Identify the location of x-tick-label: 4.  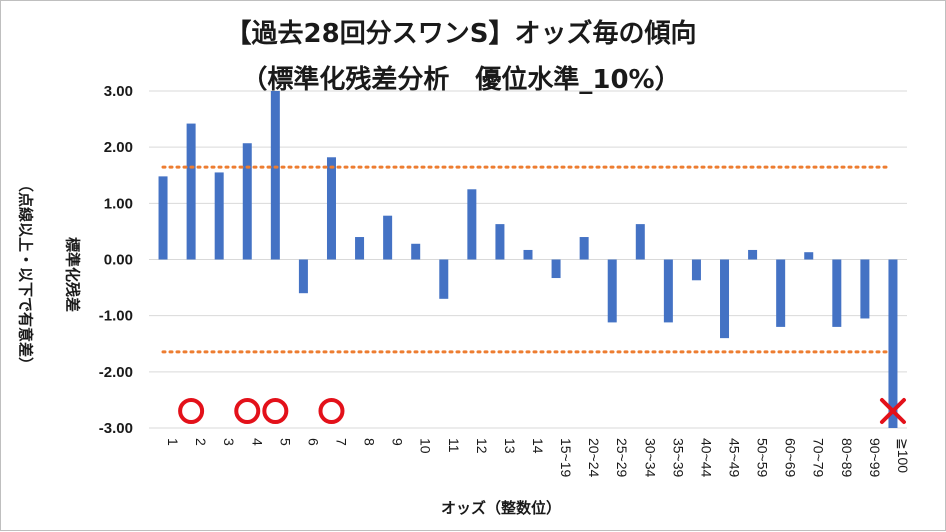
(257, 442).